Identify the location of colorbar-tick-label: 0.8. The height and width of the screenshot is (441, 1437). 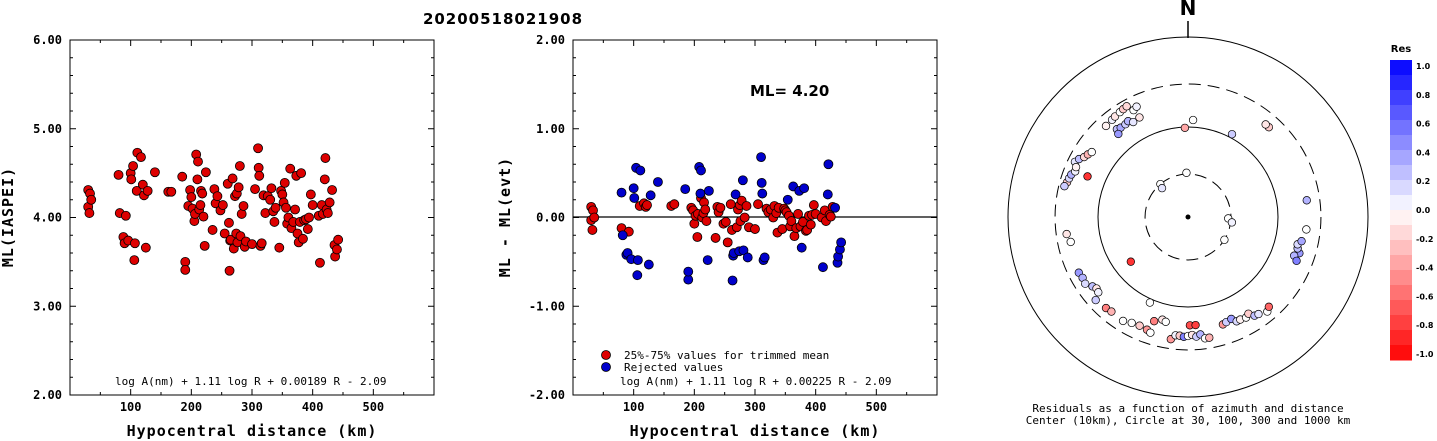
(1423, 95).